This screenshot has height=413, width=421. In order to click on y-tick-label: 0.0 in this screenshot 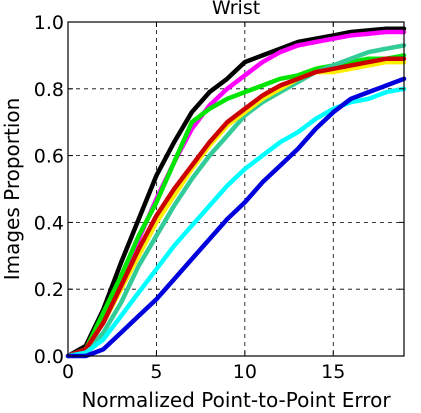, I will do `click(49, 357)`.